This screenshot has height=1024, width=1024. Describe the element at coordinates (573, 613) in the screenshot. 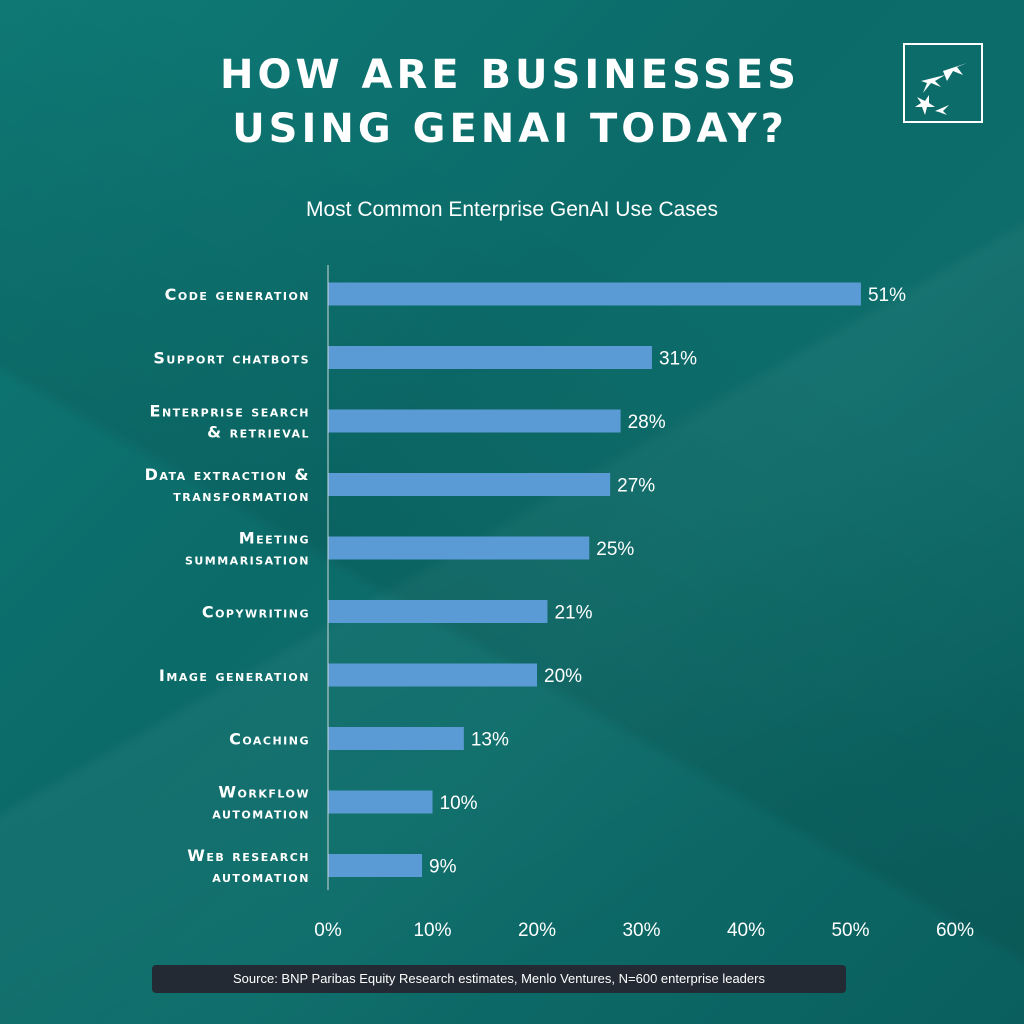

I see `data-label: 21%` at that location.